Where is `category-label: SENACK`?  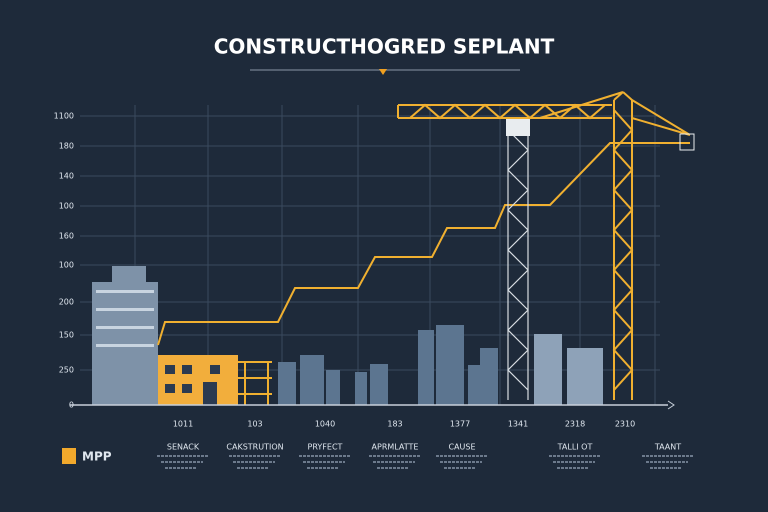 category-label: SENACK is located at coordinates (183, 447).